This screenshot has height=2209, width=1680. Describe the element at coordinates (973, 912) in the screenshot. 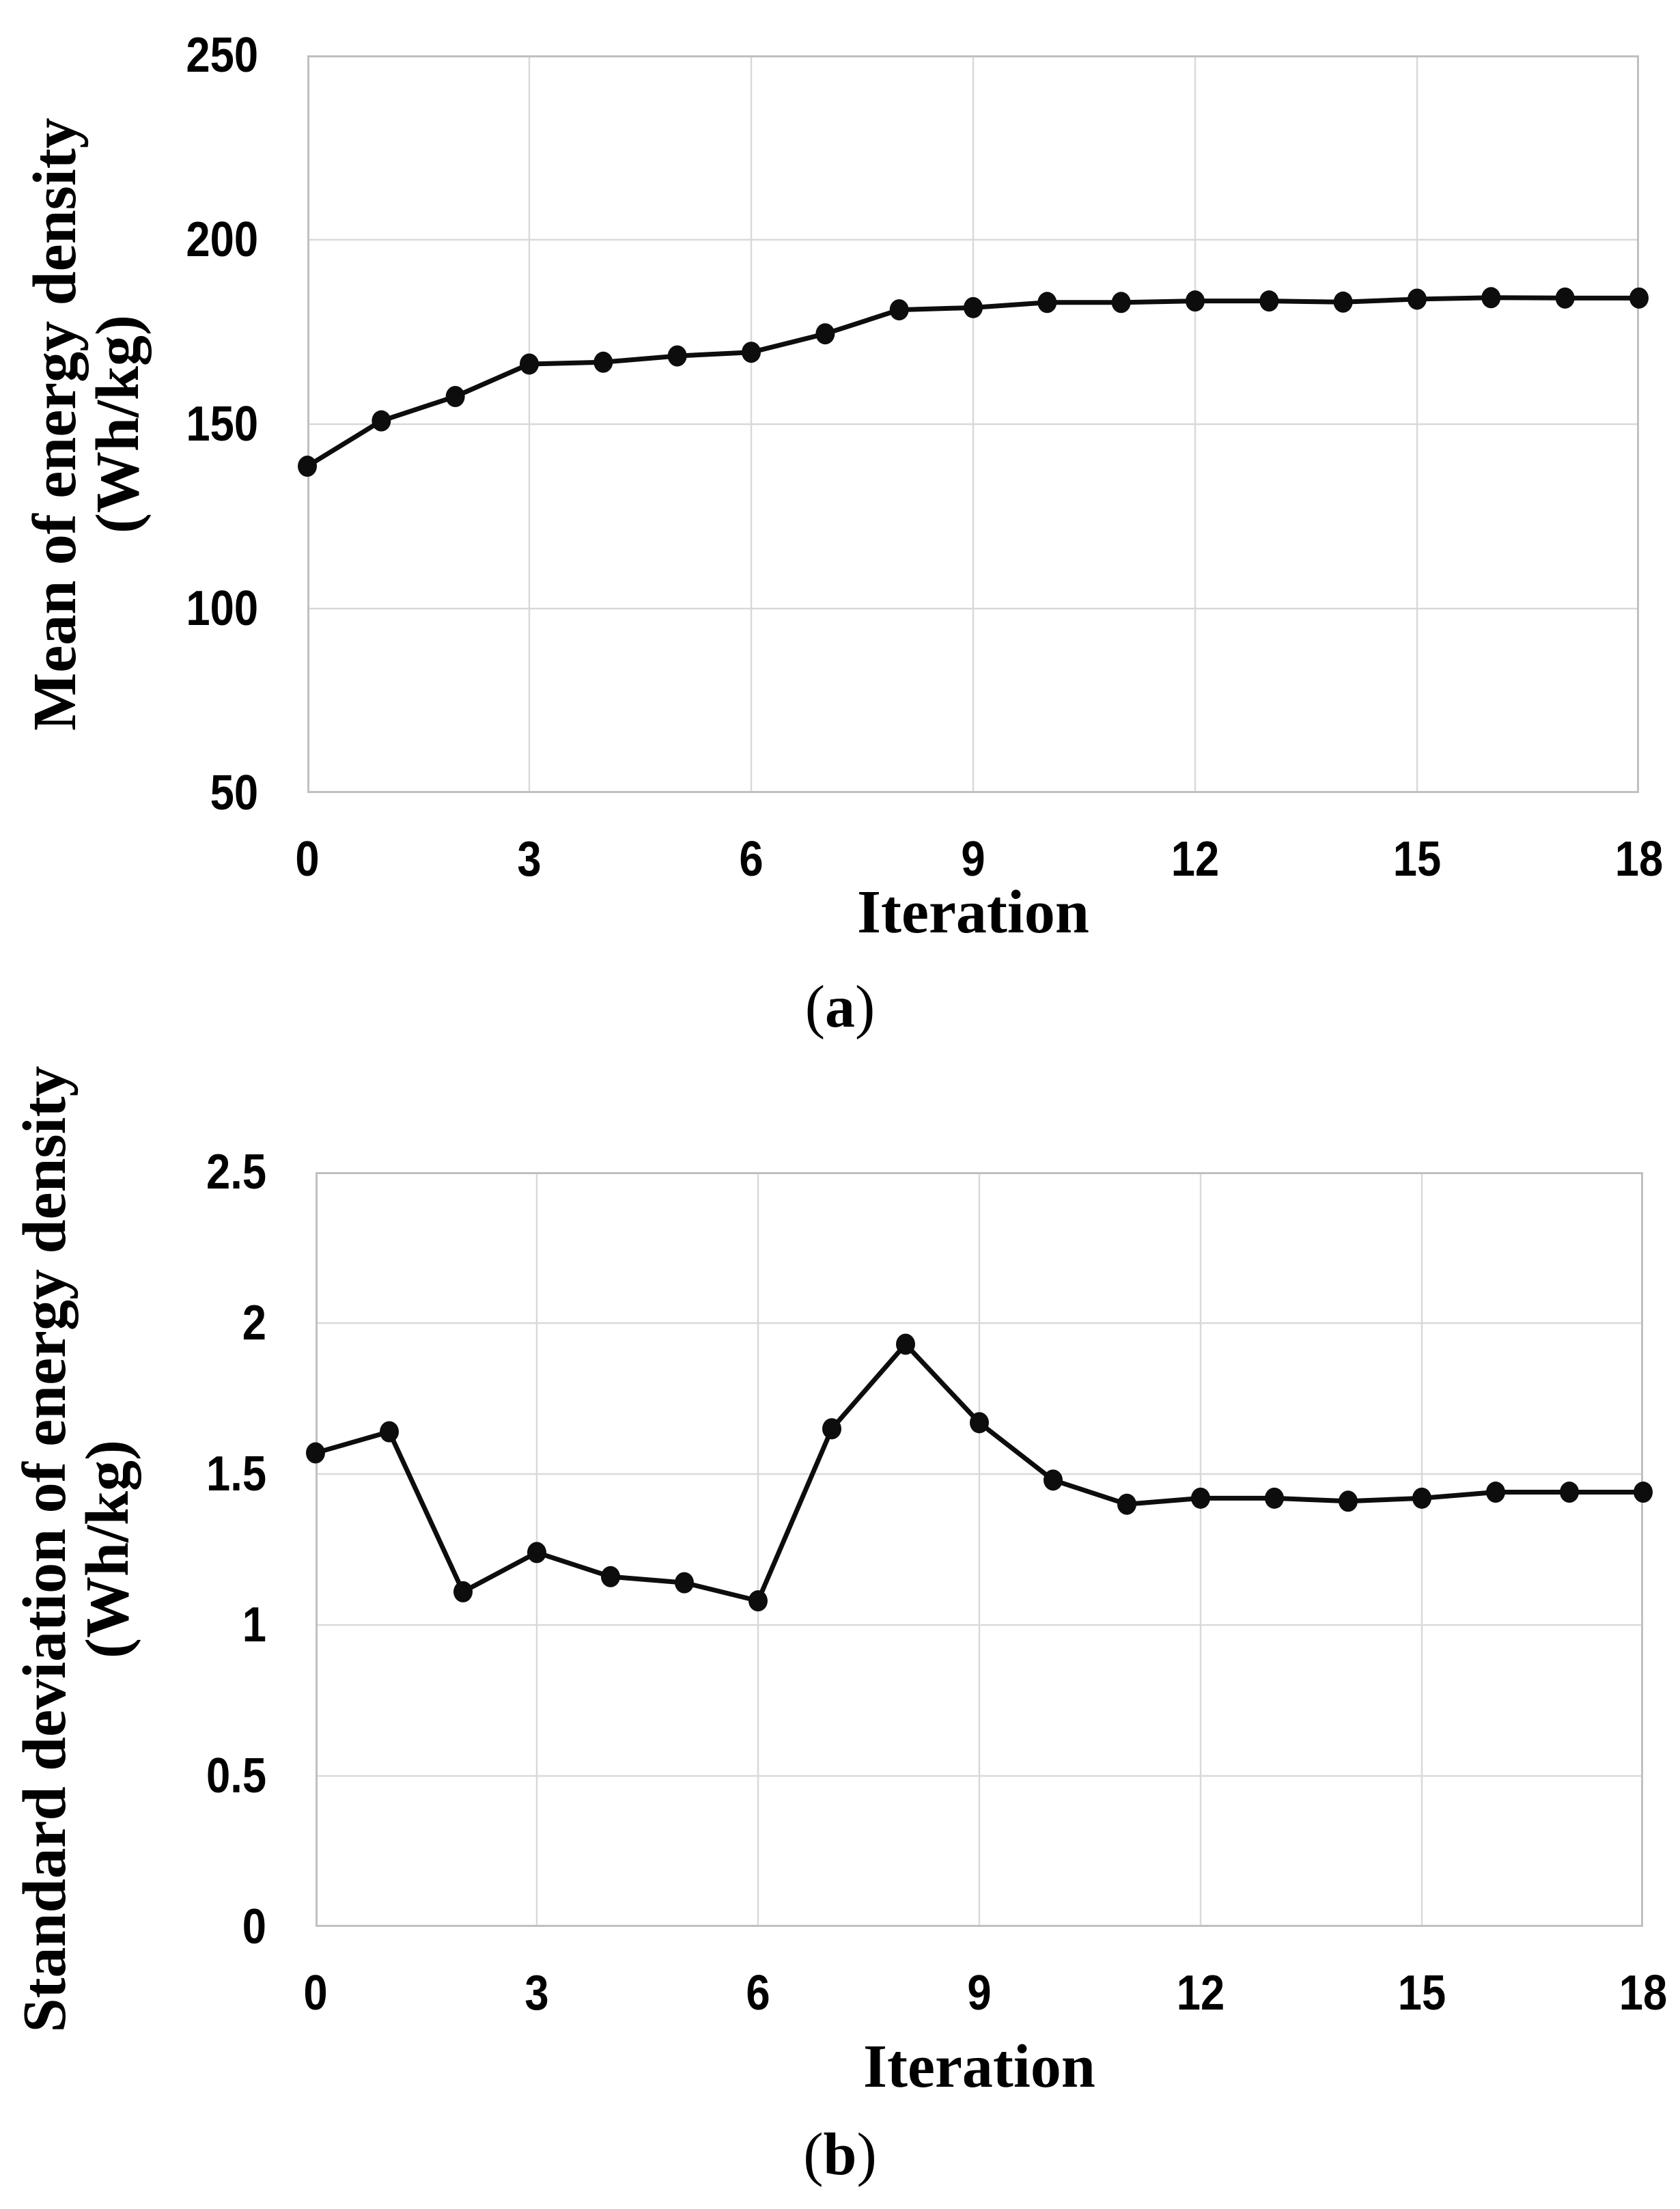

I see `x-axis-title-a: Iteration` at that location.